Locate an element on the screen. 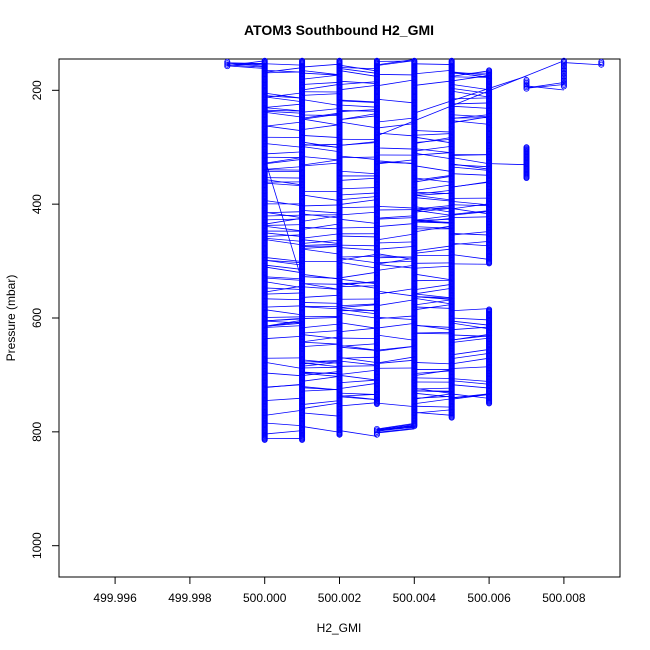 The height and width of the screenshot is (650, 650). x-tick-label: 500.002 is located at coordinates (340, 598).